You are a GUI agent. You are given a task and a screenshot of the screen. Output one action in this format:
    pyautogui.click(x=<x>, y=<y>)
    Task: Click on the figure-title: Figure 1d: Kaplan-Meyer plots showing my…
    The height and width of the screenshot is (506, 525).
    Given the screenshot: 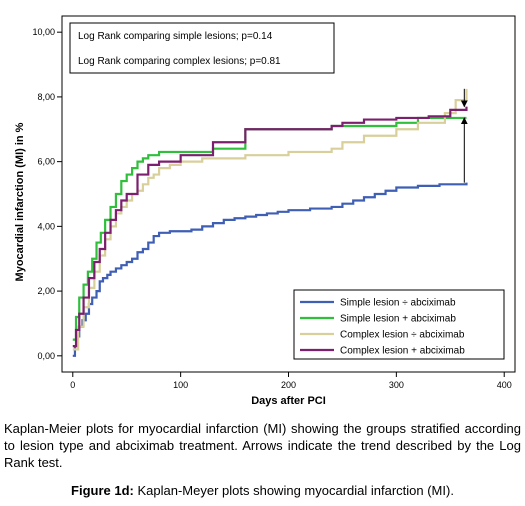 What is the action you would take?
    pyautogui.click(x=262, y=490)
    